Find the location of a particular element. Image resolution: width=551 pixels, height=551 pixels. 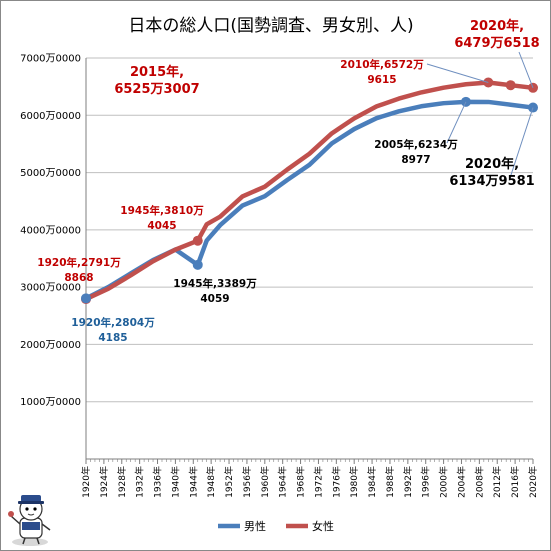

annotation-label: 4045 is located at coordinates (161, 226).